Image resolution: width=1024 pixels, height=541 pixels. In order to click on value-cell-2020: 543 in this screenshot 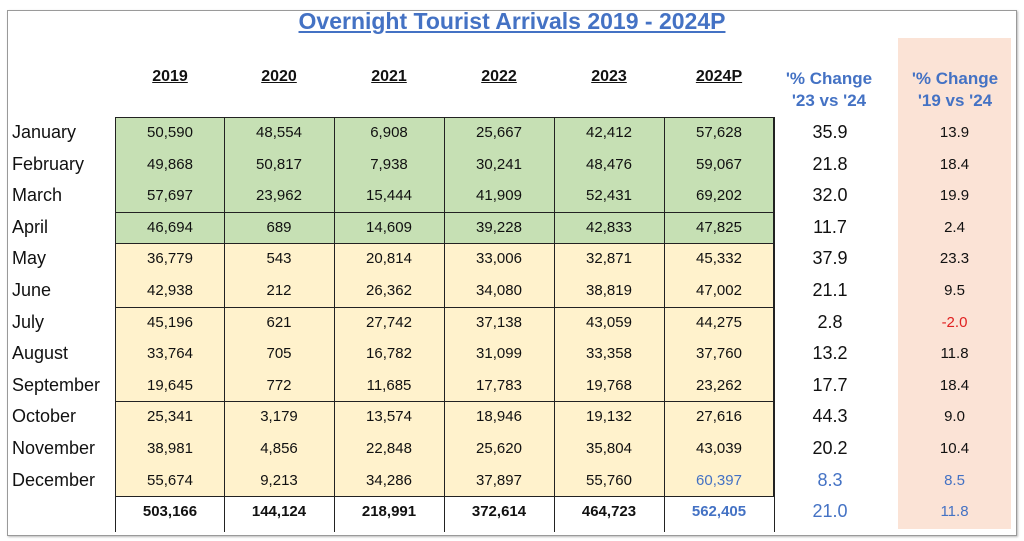, I will do `click(279, 259)`.